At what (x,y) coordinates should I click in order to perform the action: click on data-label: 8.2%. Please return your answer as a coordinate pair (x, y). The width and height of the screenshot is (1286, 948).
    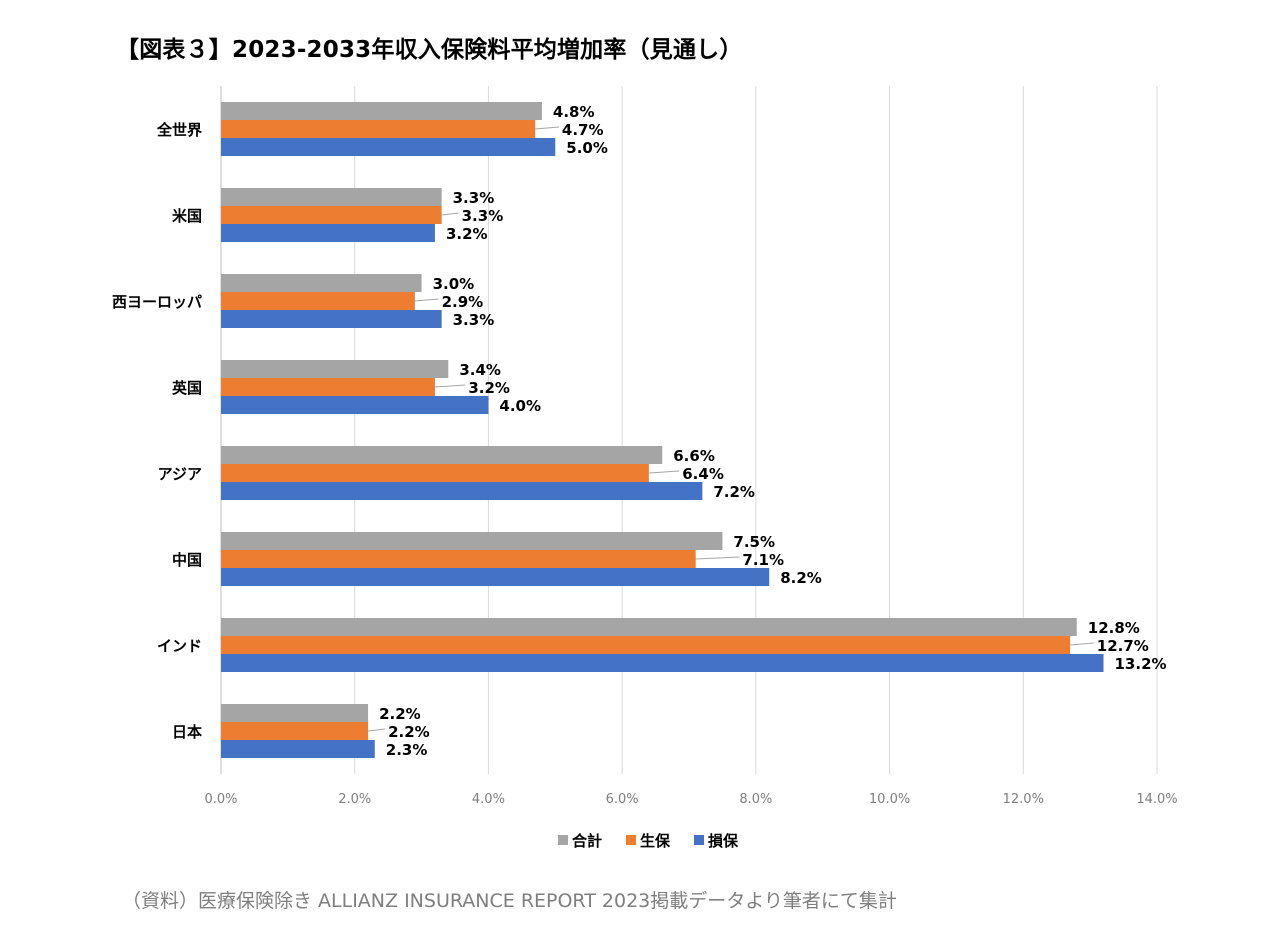
    Looking at the image, I should click on (801, 578).